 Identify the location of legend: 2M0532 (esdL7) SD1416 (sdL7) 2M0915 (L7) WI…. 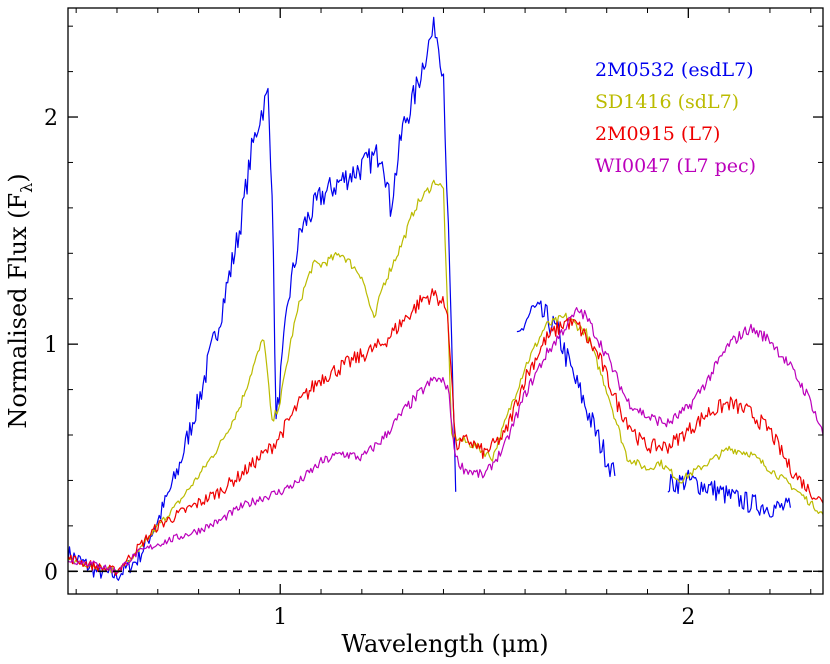
(675, 118).